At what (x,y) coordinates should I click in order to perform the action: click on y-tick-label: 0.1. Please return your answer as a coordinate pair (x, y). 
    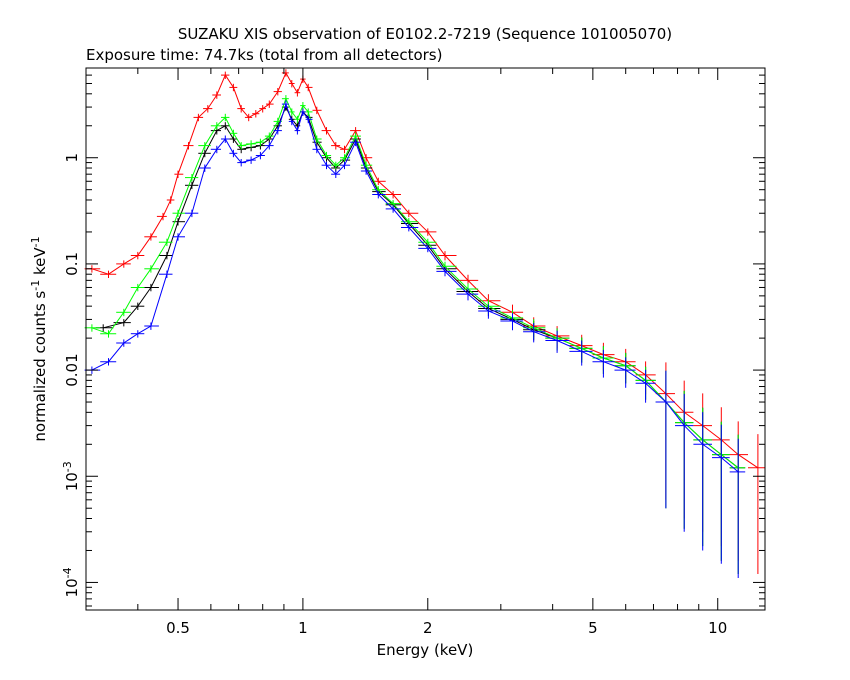
    Looking at the image, I should click on (72, 264).